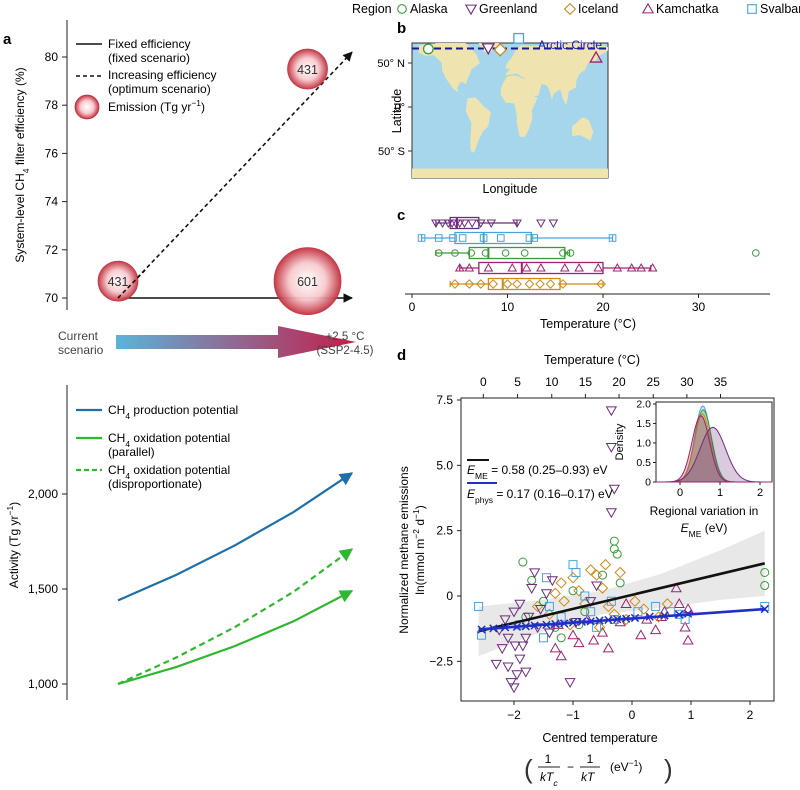  I want to click on panel-c-boxplot: 0 10 20 30 Temperature (°C), so click(587, 273).